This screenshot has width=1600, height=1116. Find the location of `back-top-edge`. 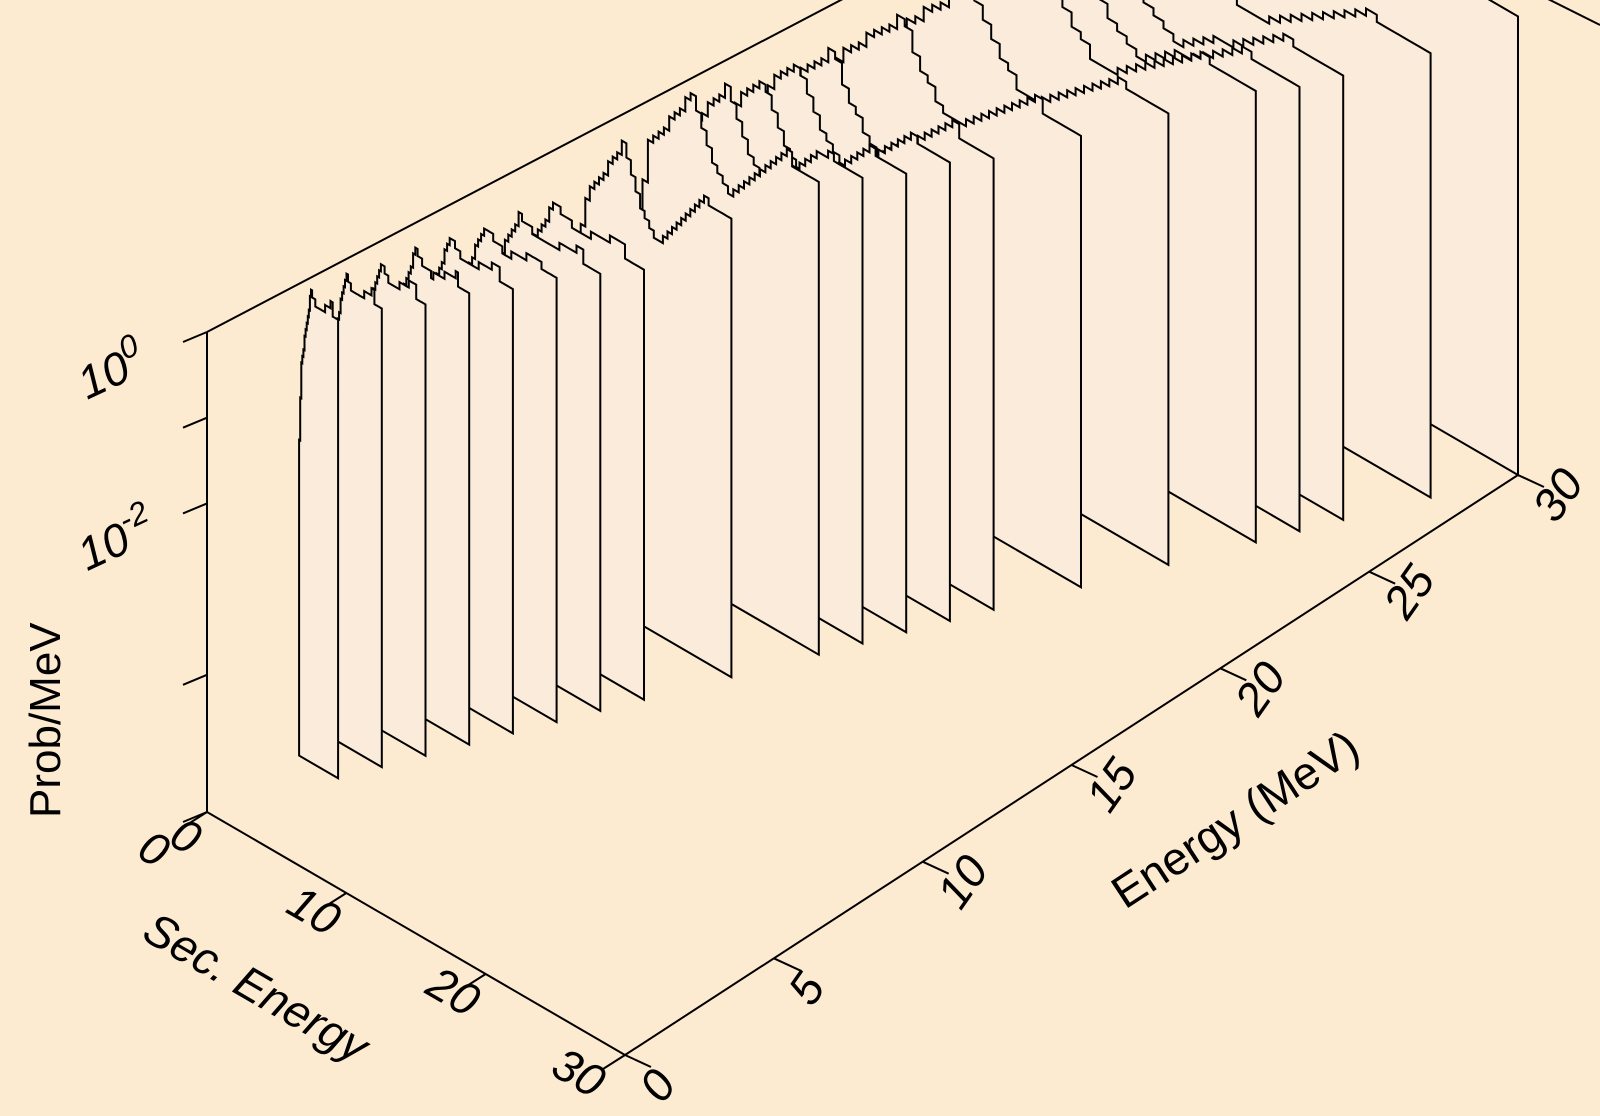

back-top-edge is located at coordinates (525, 166).